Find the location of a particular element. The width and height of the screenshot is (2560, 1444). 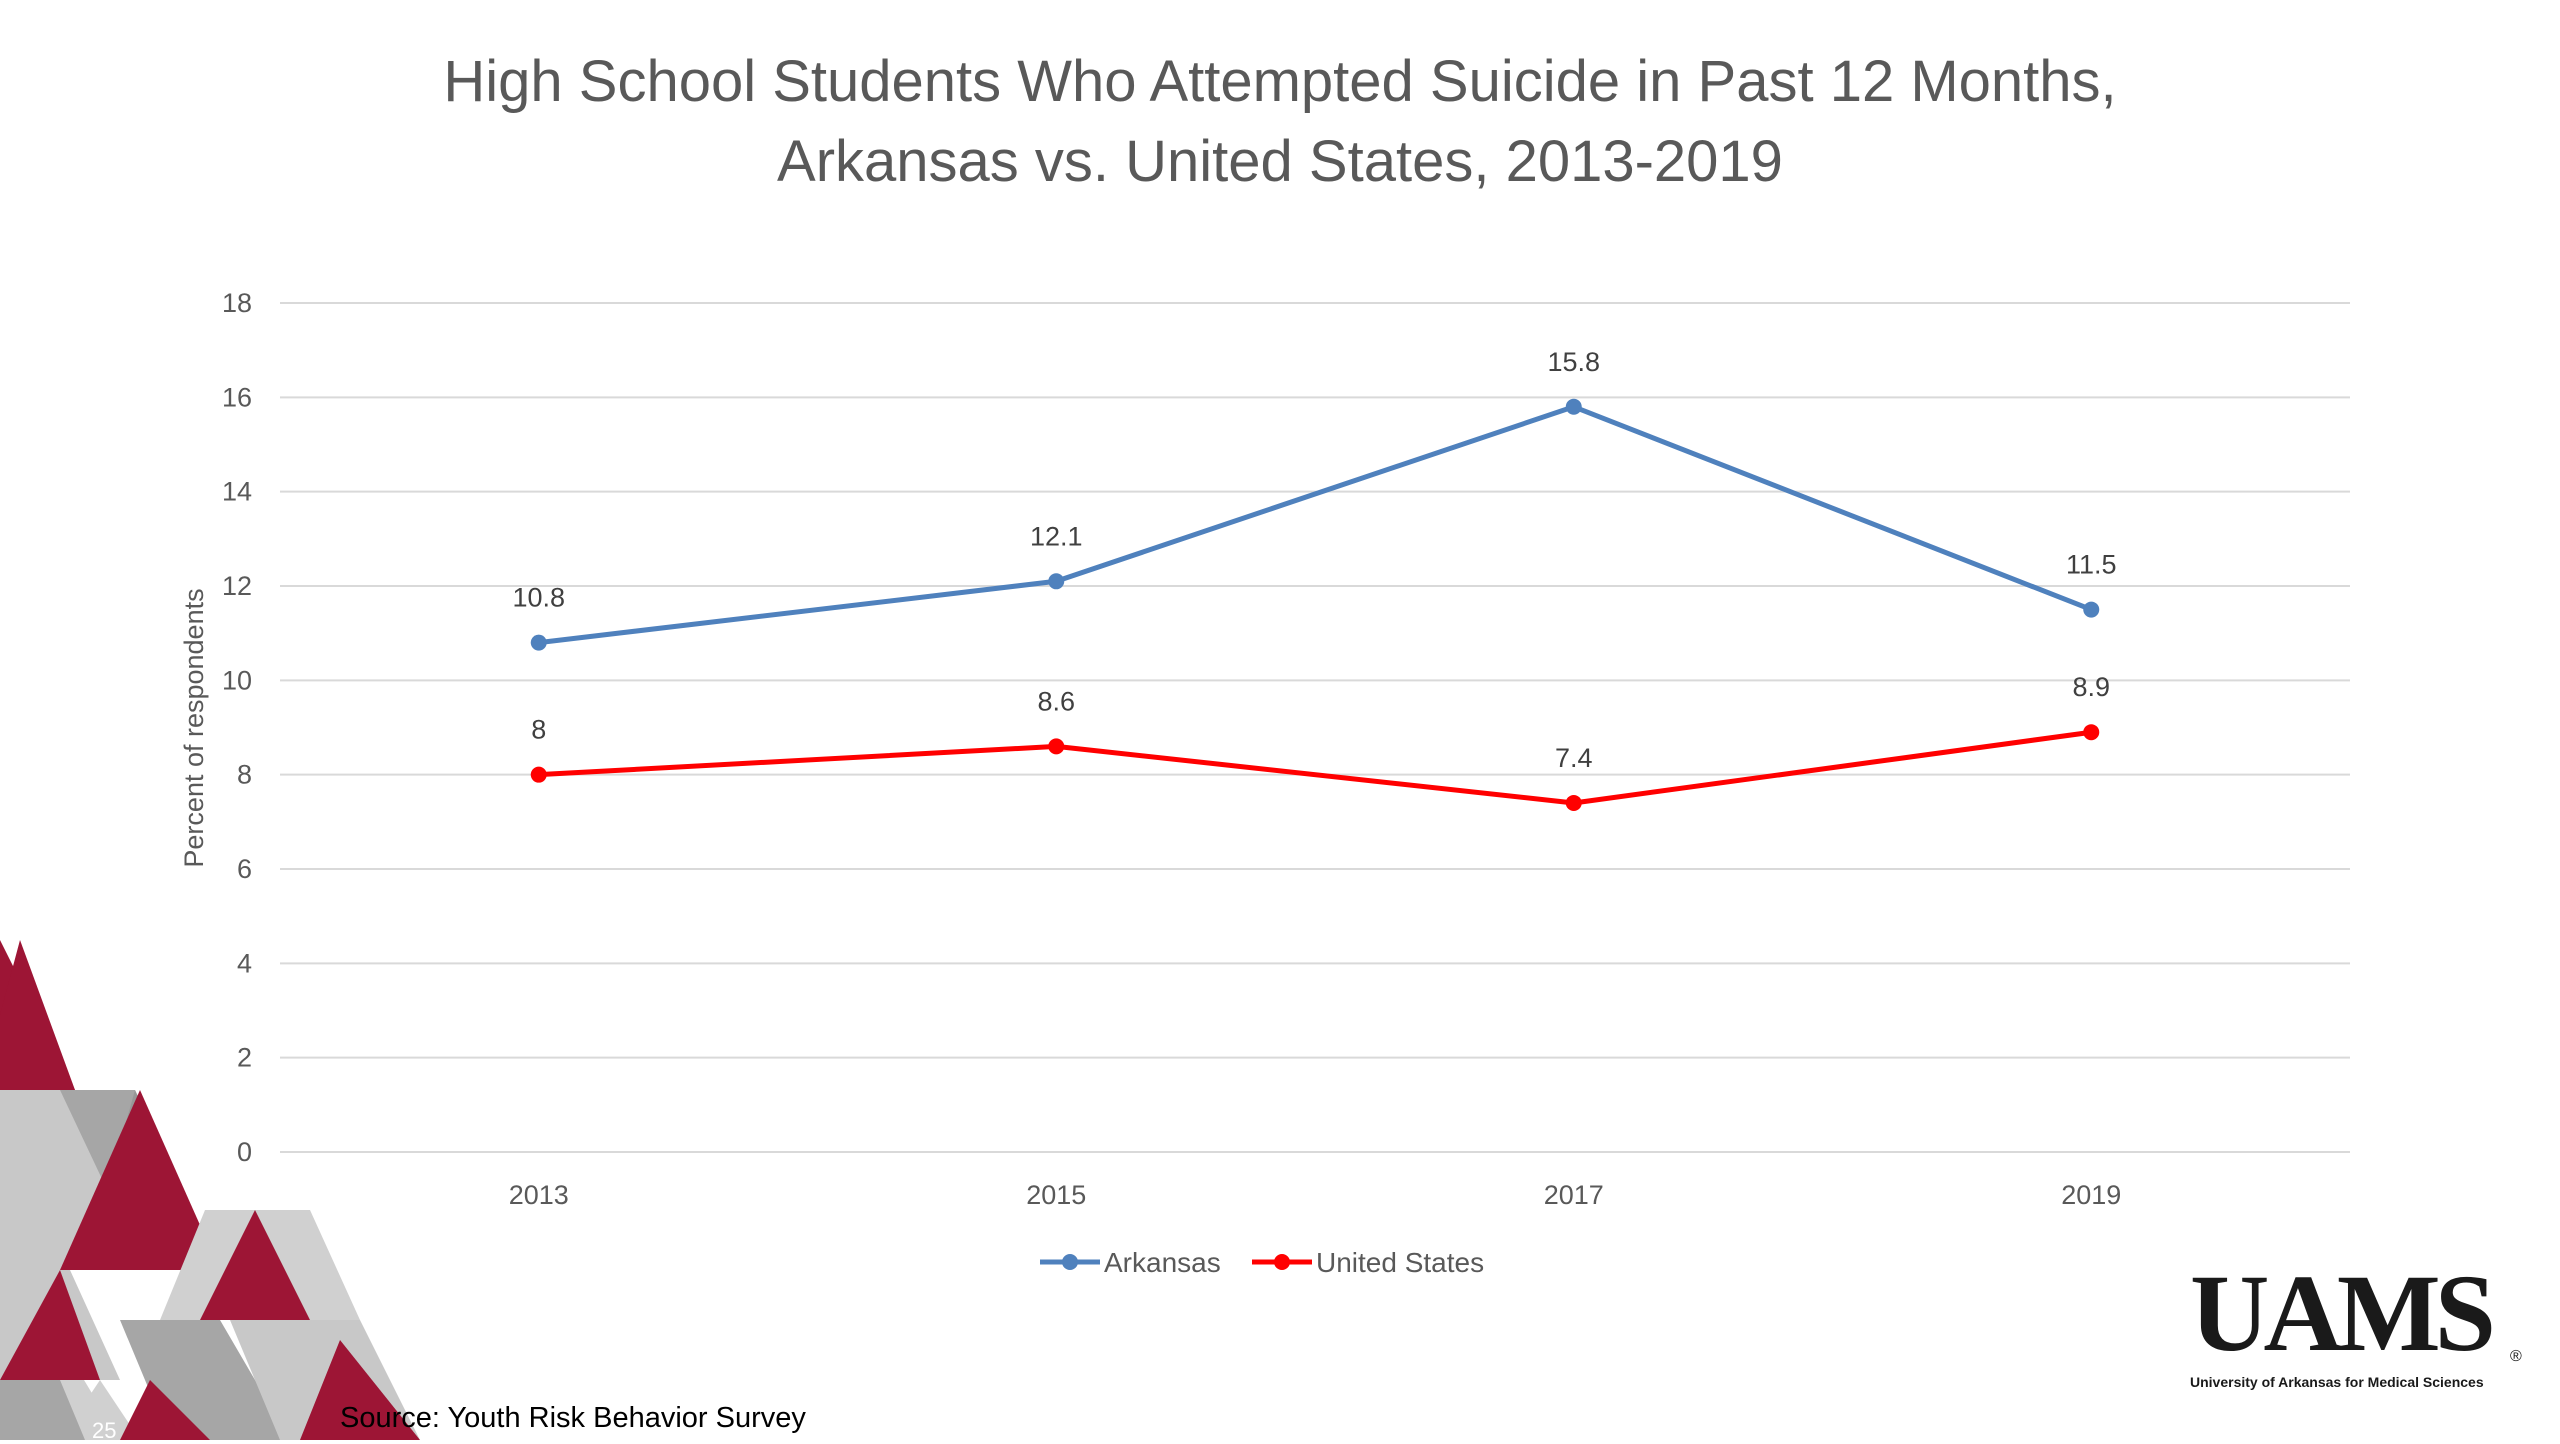

y-tick-label-18: 18 is located at coordinates (237, 303).